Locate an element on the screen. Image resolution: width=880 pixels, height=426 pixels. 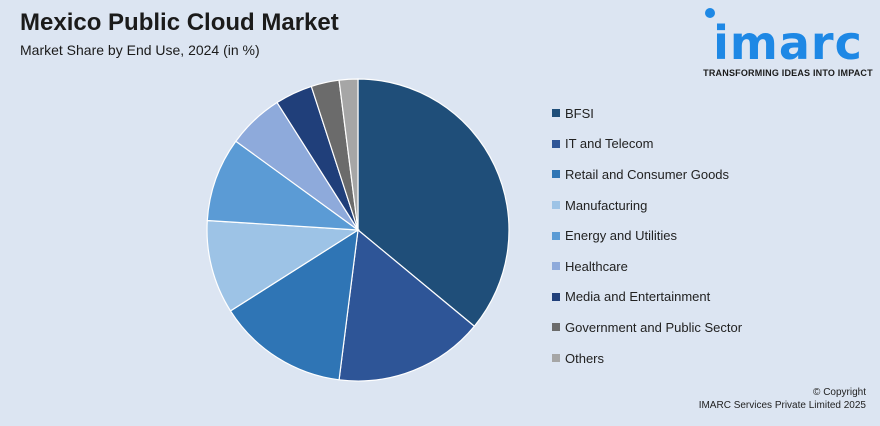
pie-slice-energy-and-utilities is located at coordinates (283, 185).